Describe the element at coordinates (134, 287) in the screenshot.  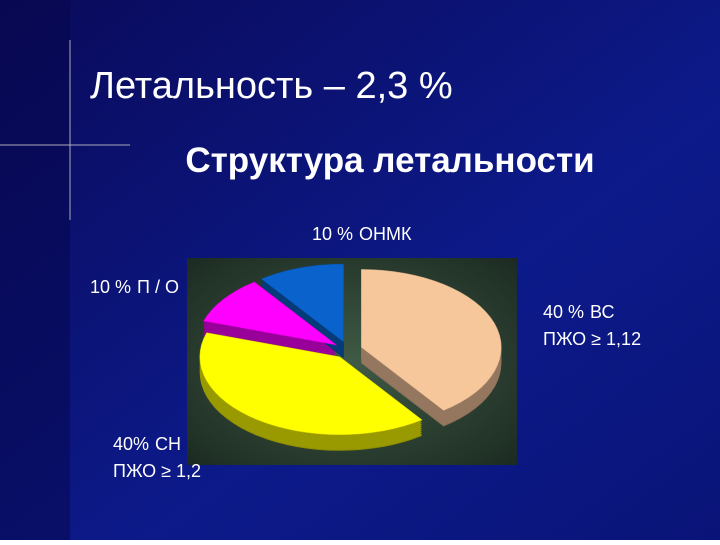
I see `data-label: 10 % П / О` at that location.